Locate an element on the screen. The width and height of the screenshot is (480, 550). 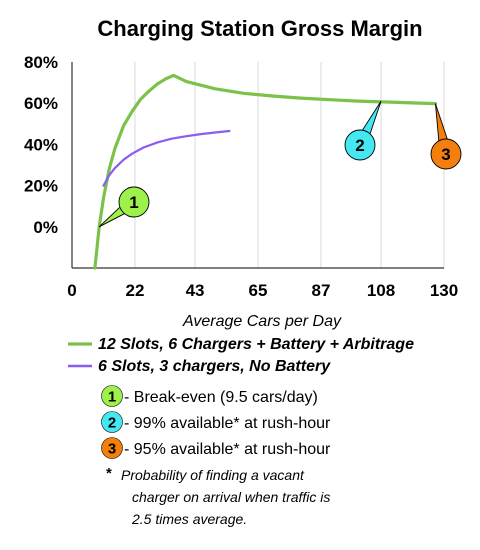
note-text: - Break-even (9.5 cars/day) is located at coordinates (221, 397).